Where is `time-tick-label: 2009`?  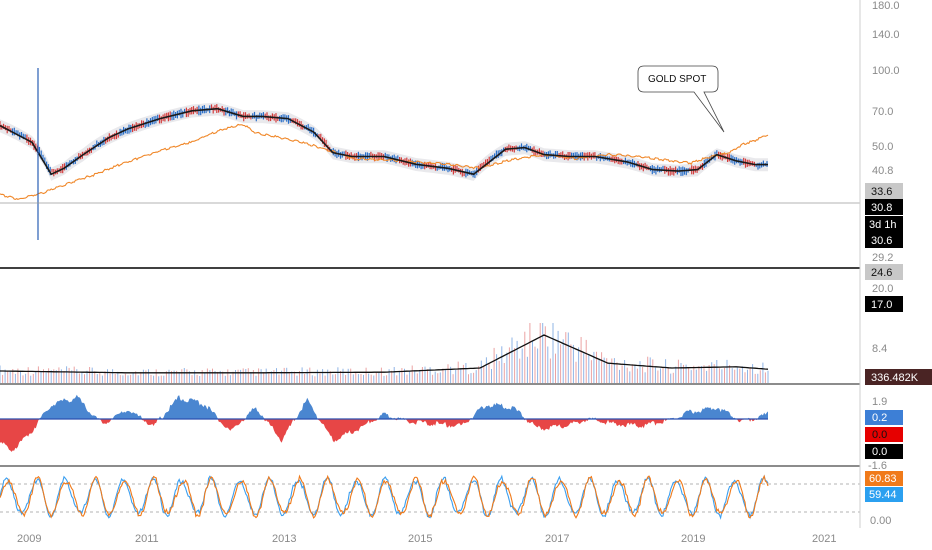 time-tick-label: 2009 is located at coordinates (29, 539).